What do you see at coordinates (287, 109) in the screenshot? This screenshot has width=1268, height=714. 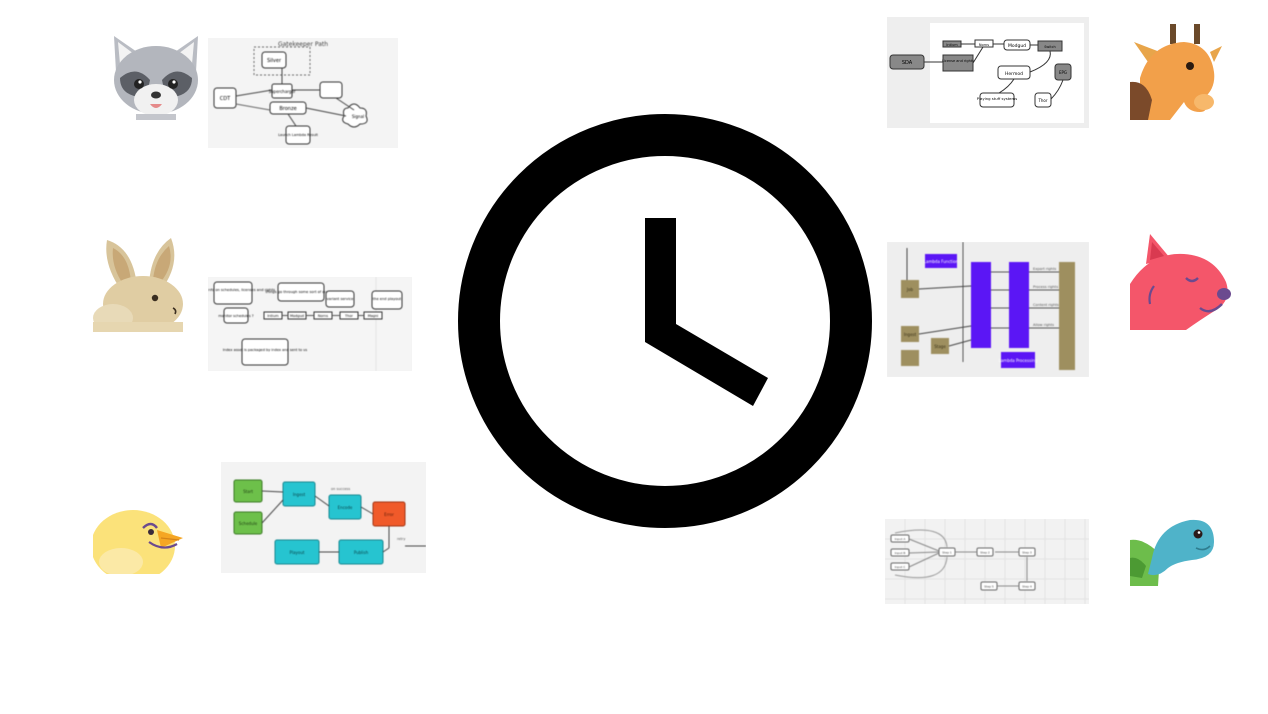 I see `thumb1-bottom-label: Bronze` at bounding box center [287, 109].